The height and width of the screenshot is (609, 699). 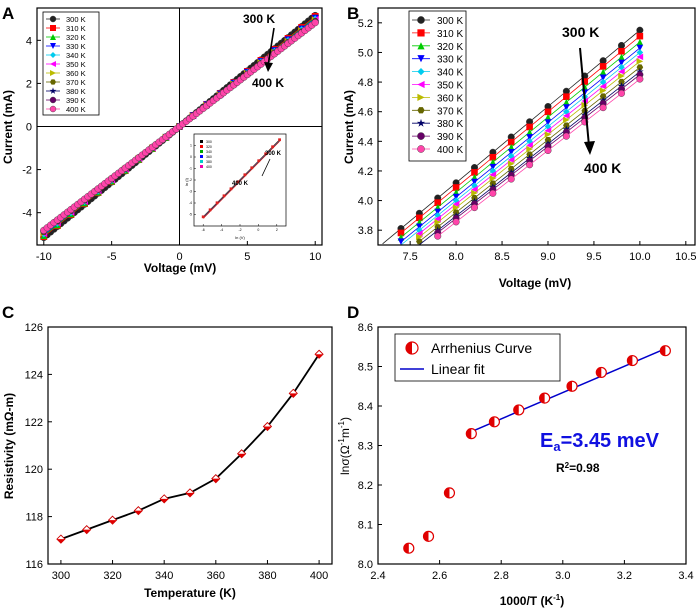 I want to click on panel-d-r2-prefix: R, so click(x=560, y=468).